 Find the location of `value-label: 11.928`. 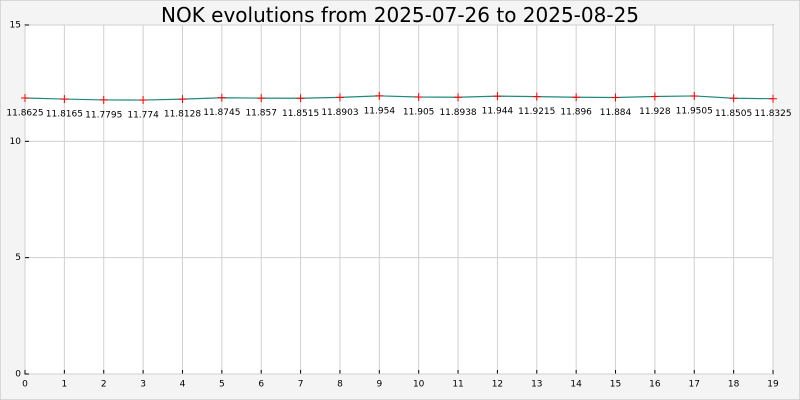

value-label: 11.928 is located at coordinates (655, 112).